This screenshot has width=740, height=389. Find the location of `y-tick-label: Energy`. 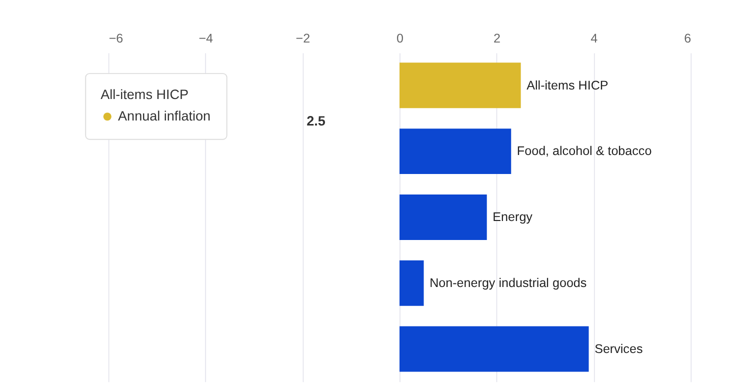

y-tick-label: Energy is located at coordinates (513, 217).